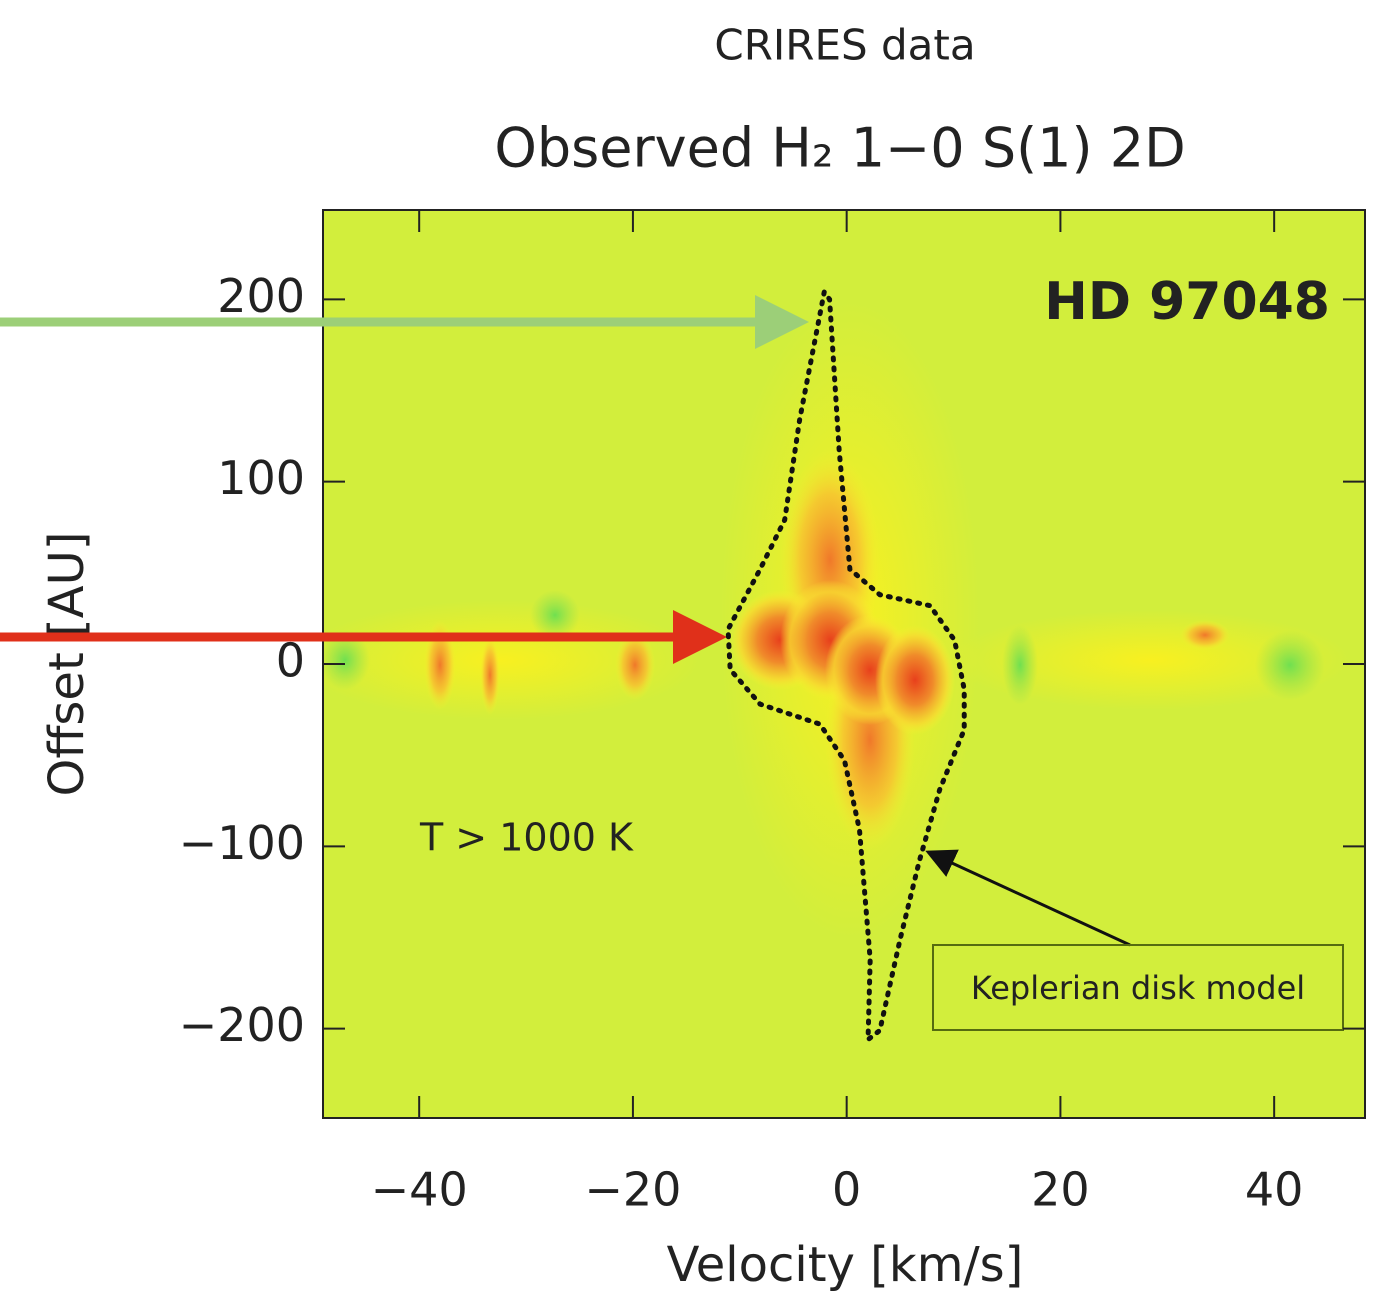 Image resolution: width=1394 pixels, height=1311 pixels. What do you see at coordinates (290, 661) in the screenshot?
I see `y-tick-label: 0` at bounding box center [290, 661].